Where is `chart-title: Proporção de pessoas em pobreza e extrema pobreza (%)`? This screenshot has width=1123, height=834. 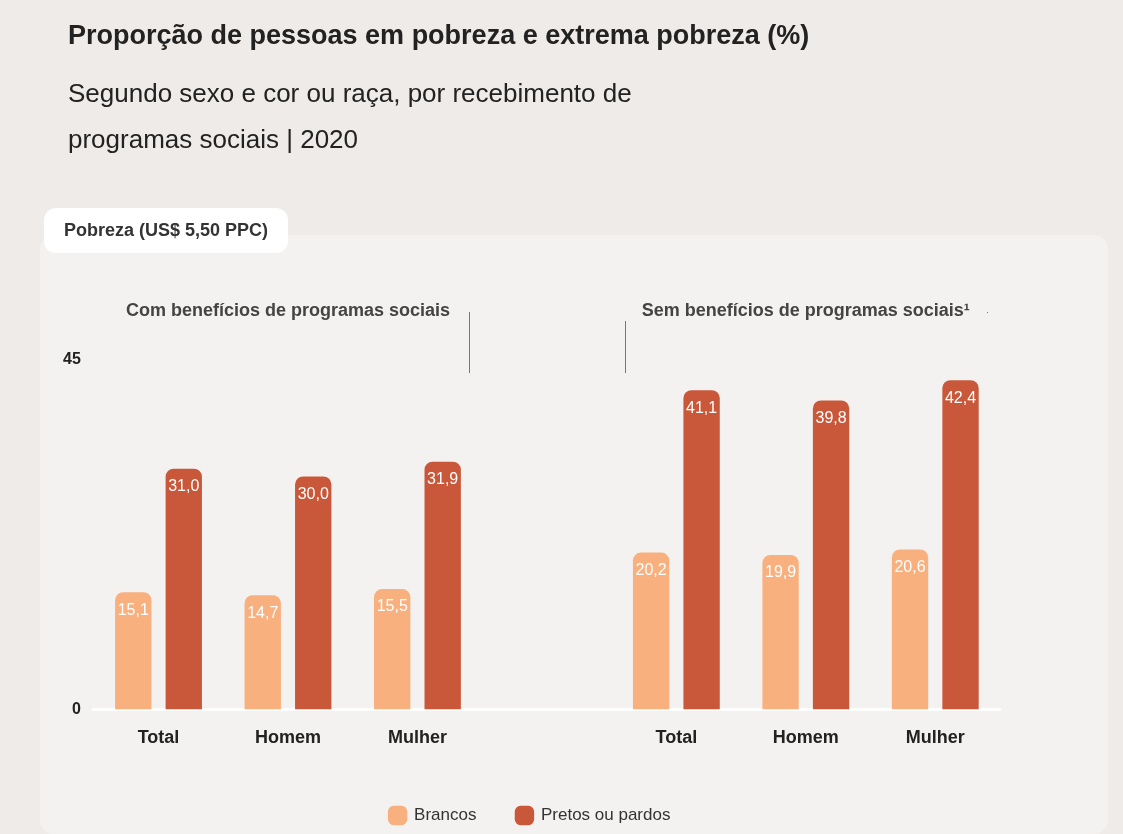
chart-title: Proporção de pessoas em pobreza e extrema pobreza (%) is located at coordinates (439, 35).